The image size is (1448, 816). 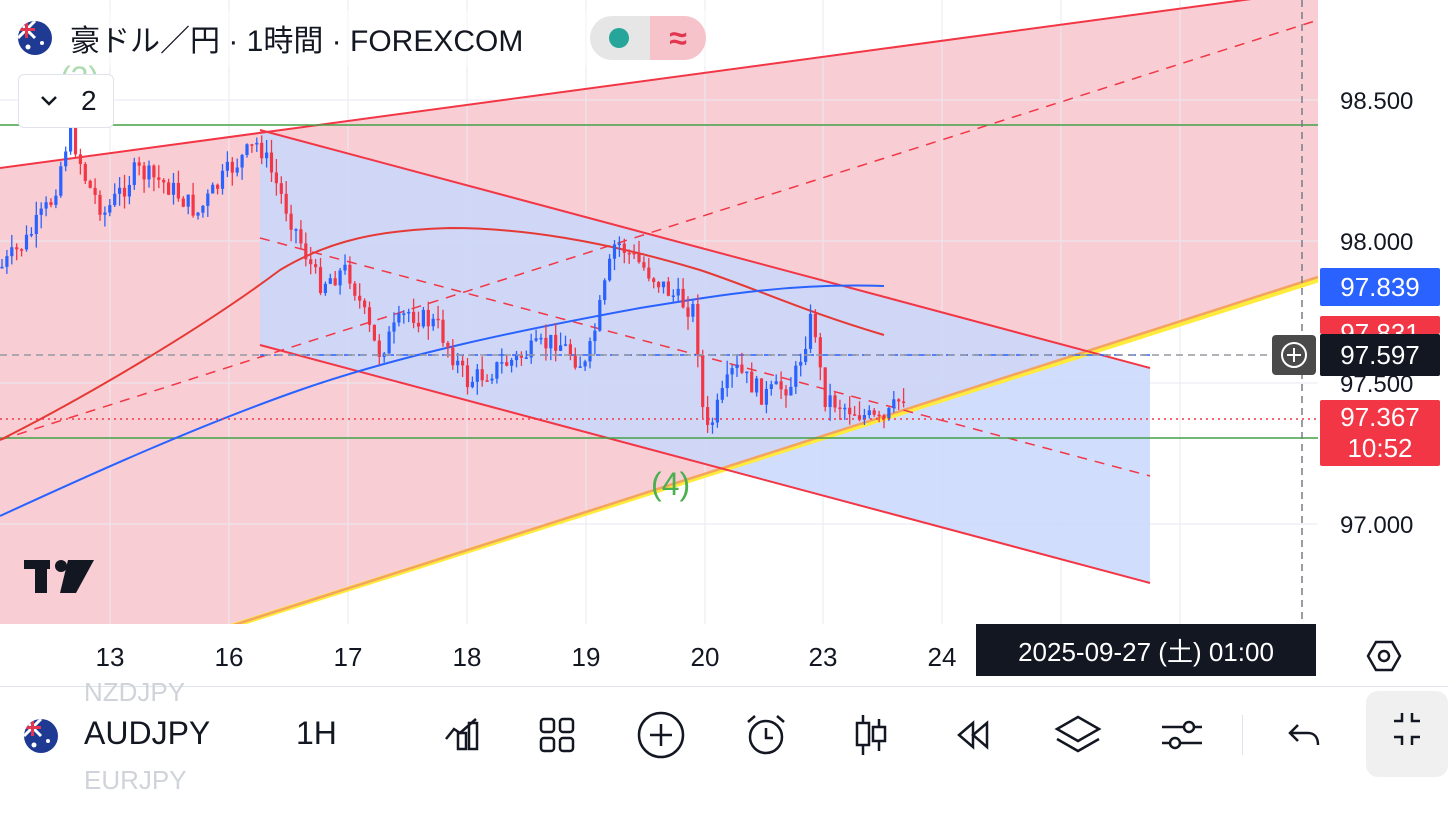 What do you see at coordinates (586, 657) in the screenshot?
I see `date-label-19: 19` at bounding box center [586, 657].